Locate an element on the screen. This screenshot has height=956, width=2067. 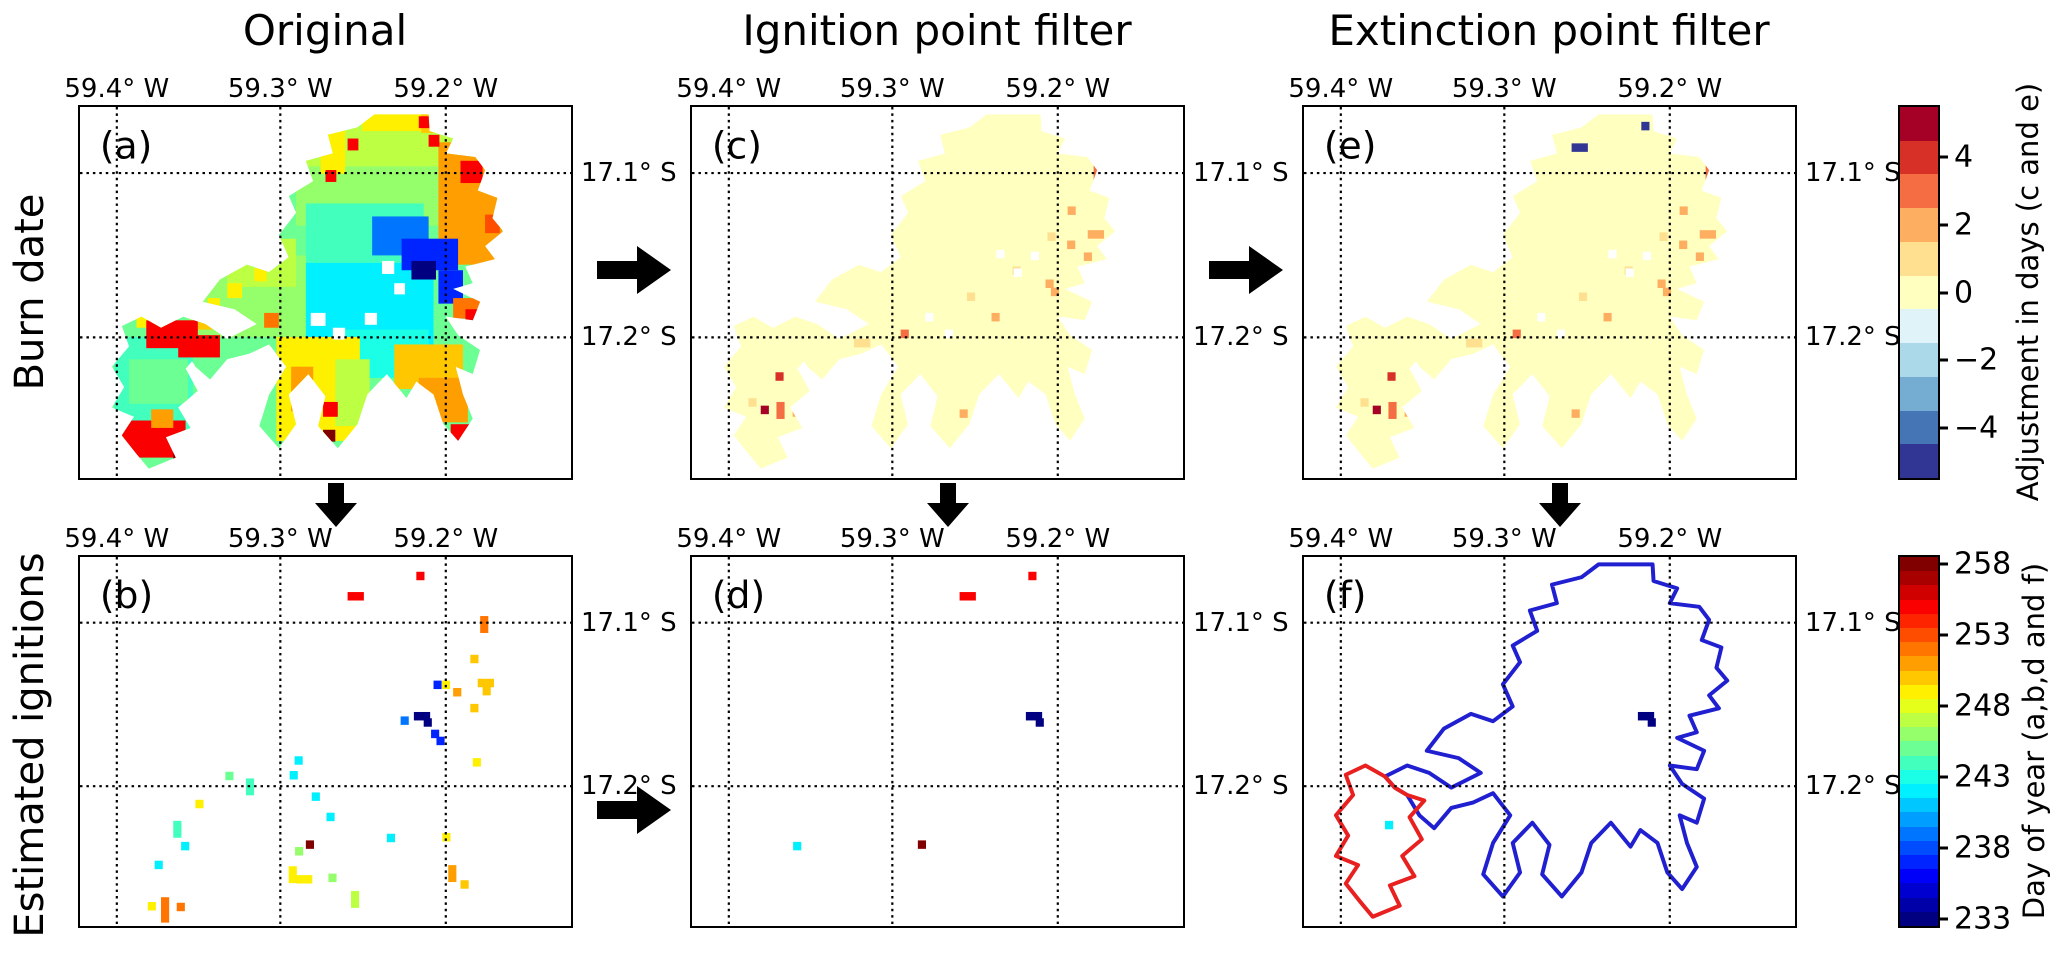
colorbar-tick-label: 238 is located at coordinates (1983, 848).